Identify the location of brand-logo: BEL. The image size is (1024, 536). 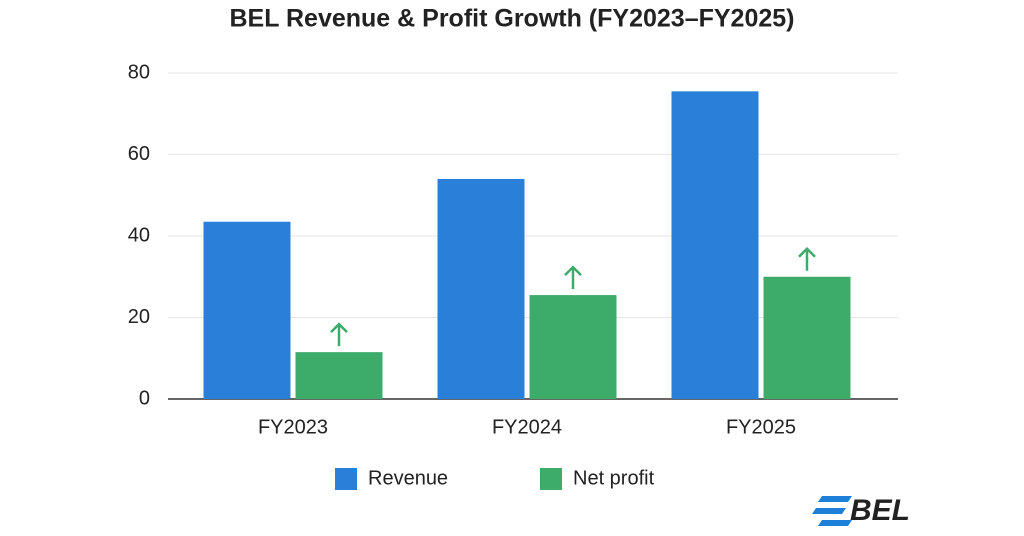
(861, 510).